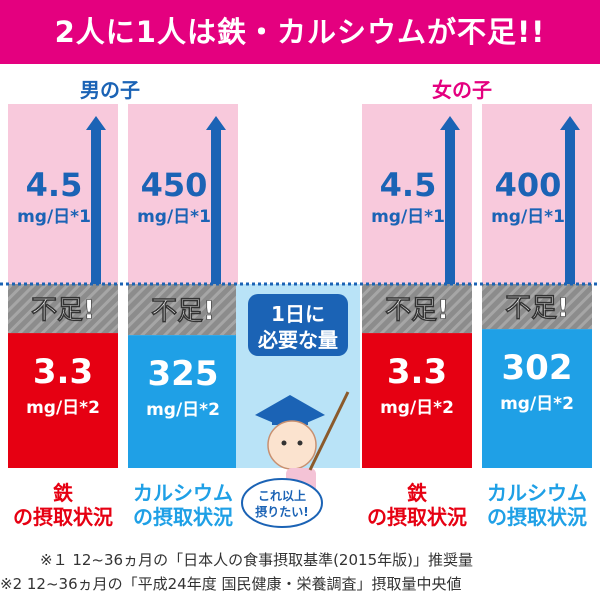 The height and width of the screenshot is (600, 600). What do you see at coordinates (537, 368) in the screenshot?
I see `intake-value: 302` at bounding box center [537, 368].